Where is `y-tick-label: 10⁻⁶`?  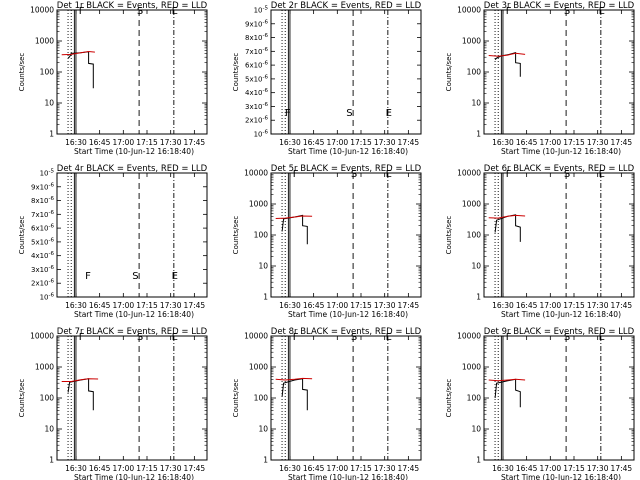 y-tick-label: 10⁻⁶ is located at coordinates (261, 134).